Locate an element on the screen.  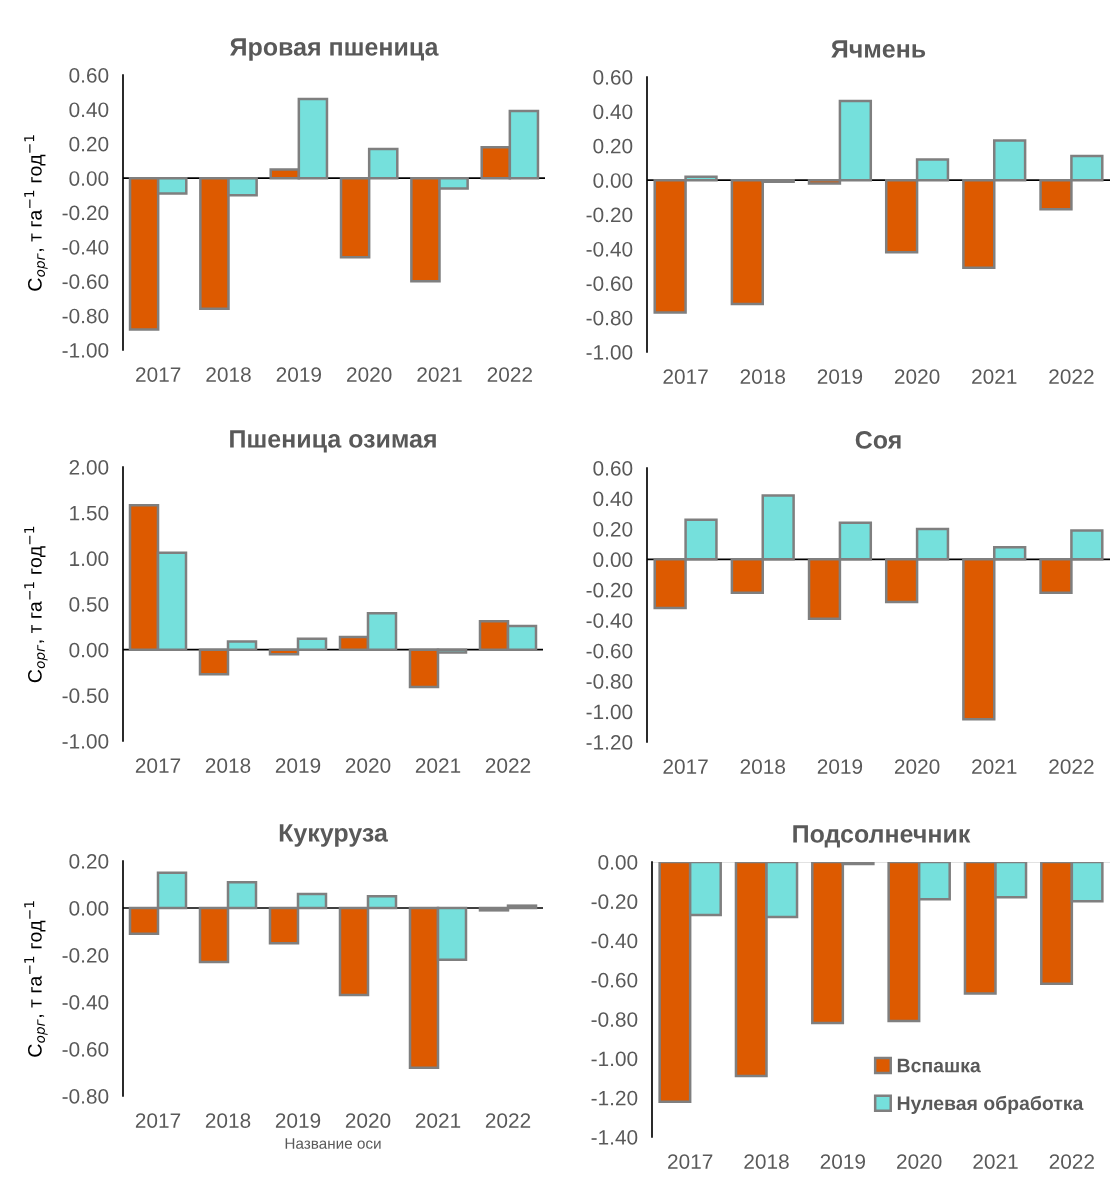
x-axis-title: Название оси is located at coordinates (333, 1143).